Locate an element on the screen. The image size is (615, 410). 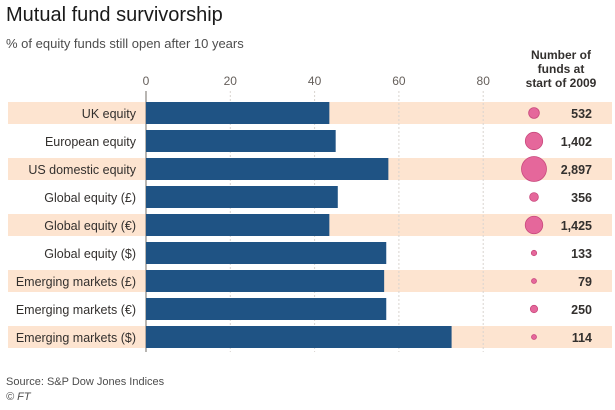
x-tick-label: 20 is located at coordinates (231, 81).